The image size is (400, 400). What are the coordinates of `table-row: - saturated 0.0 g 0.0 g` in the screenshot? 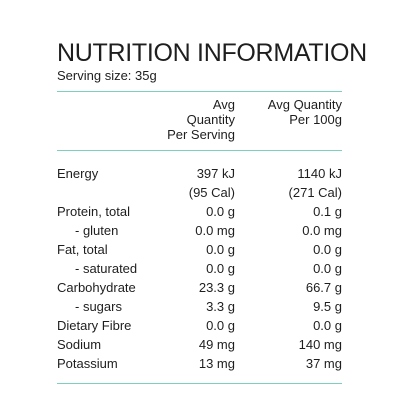 It's located at (199, 268).